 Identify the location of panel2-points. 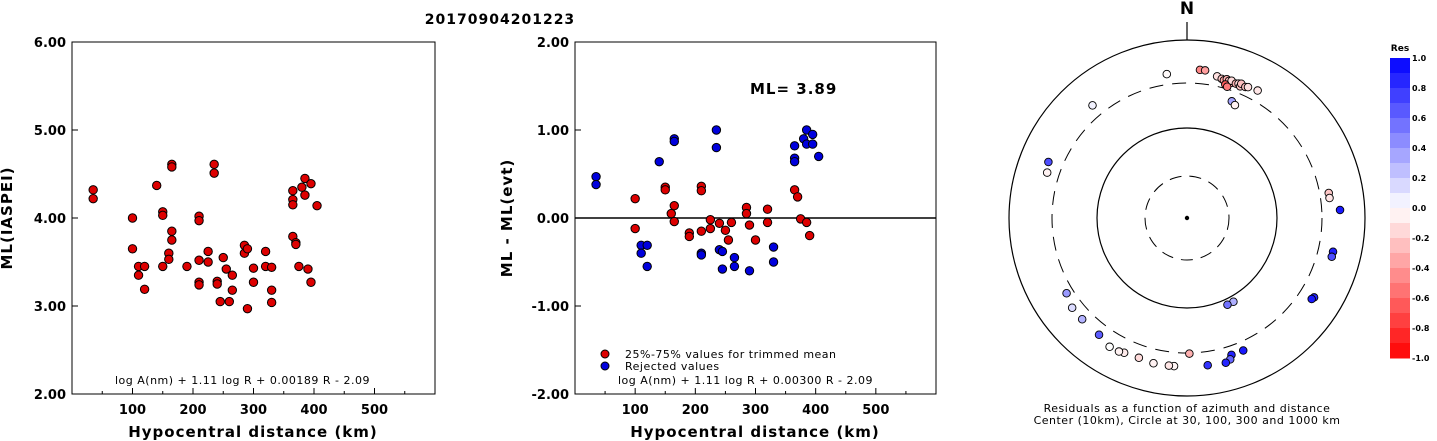
(707, 200).